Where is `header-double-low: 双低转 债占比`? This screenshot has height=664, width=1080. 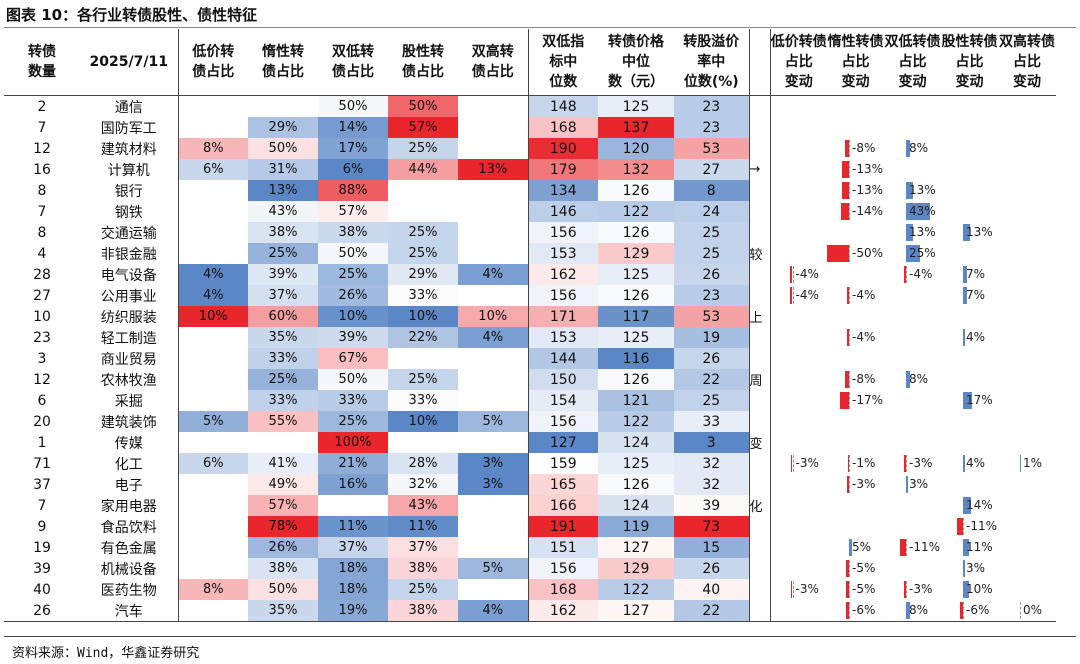 header-double-low: 双低转 债占比 is located at coordinates (353, 62).